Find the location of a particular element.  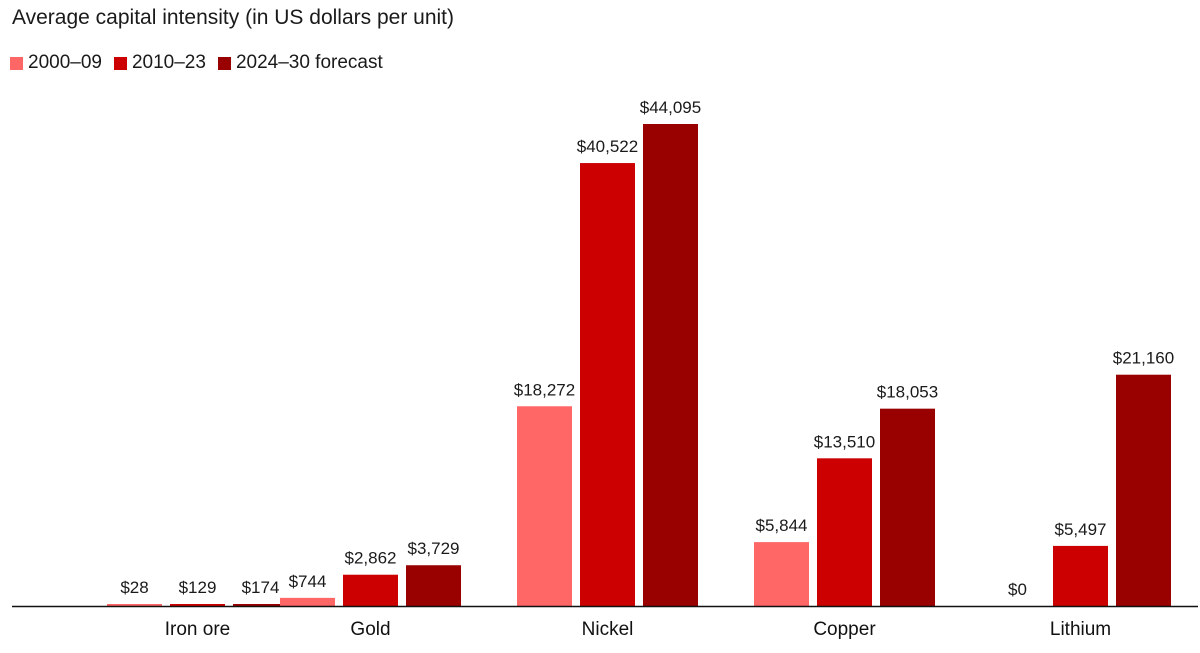

legend: 2000–09 2010–23 2024–30 forecast is located at coordinates (202, 63).